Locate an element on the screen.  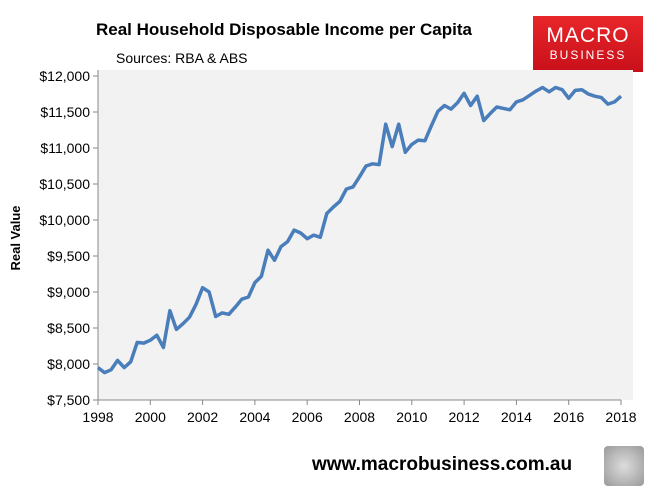
y-tick-label: $8,500 is located at coordinates (68, 328).